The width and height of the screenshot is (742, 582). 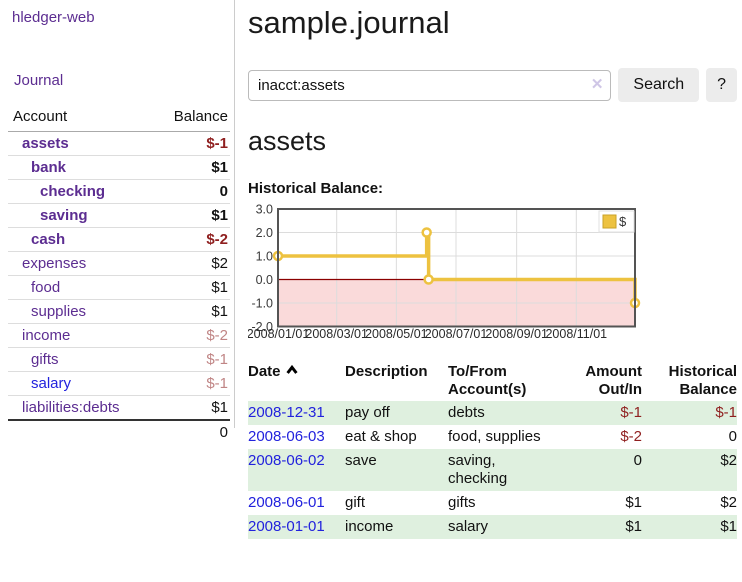 I want to click on x-axis-tick-label: 2008/09/01, so click(x=516, y=334).